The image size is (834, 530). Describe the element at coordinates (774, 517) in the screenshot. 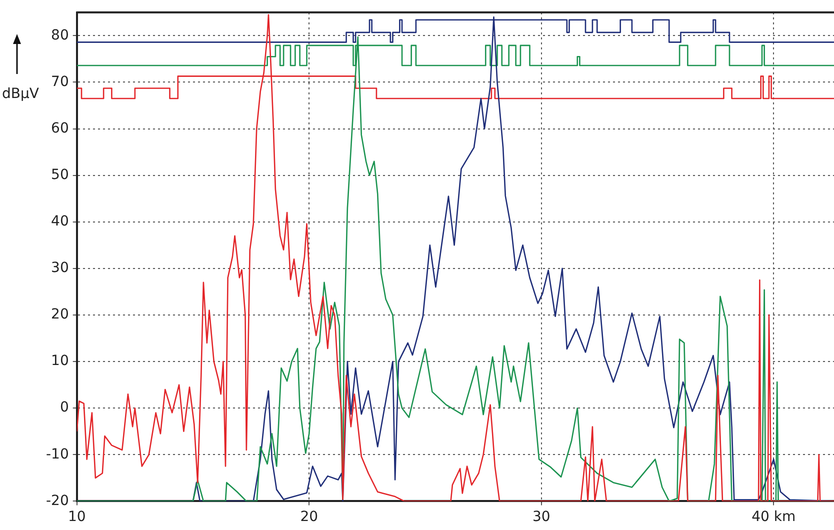

I see `x-tick-label: 40 km` at that location.